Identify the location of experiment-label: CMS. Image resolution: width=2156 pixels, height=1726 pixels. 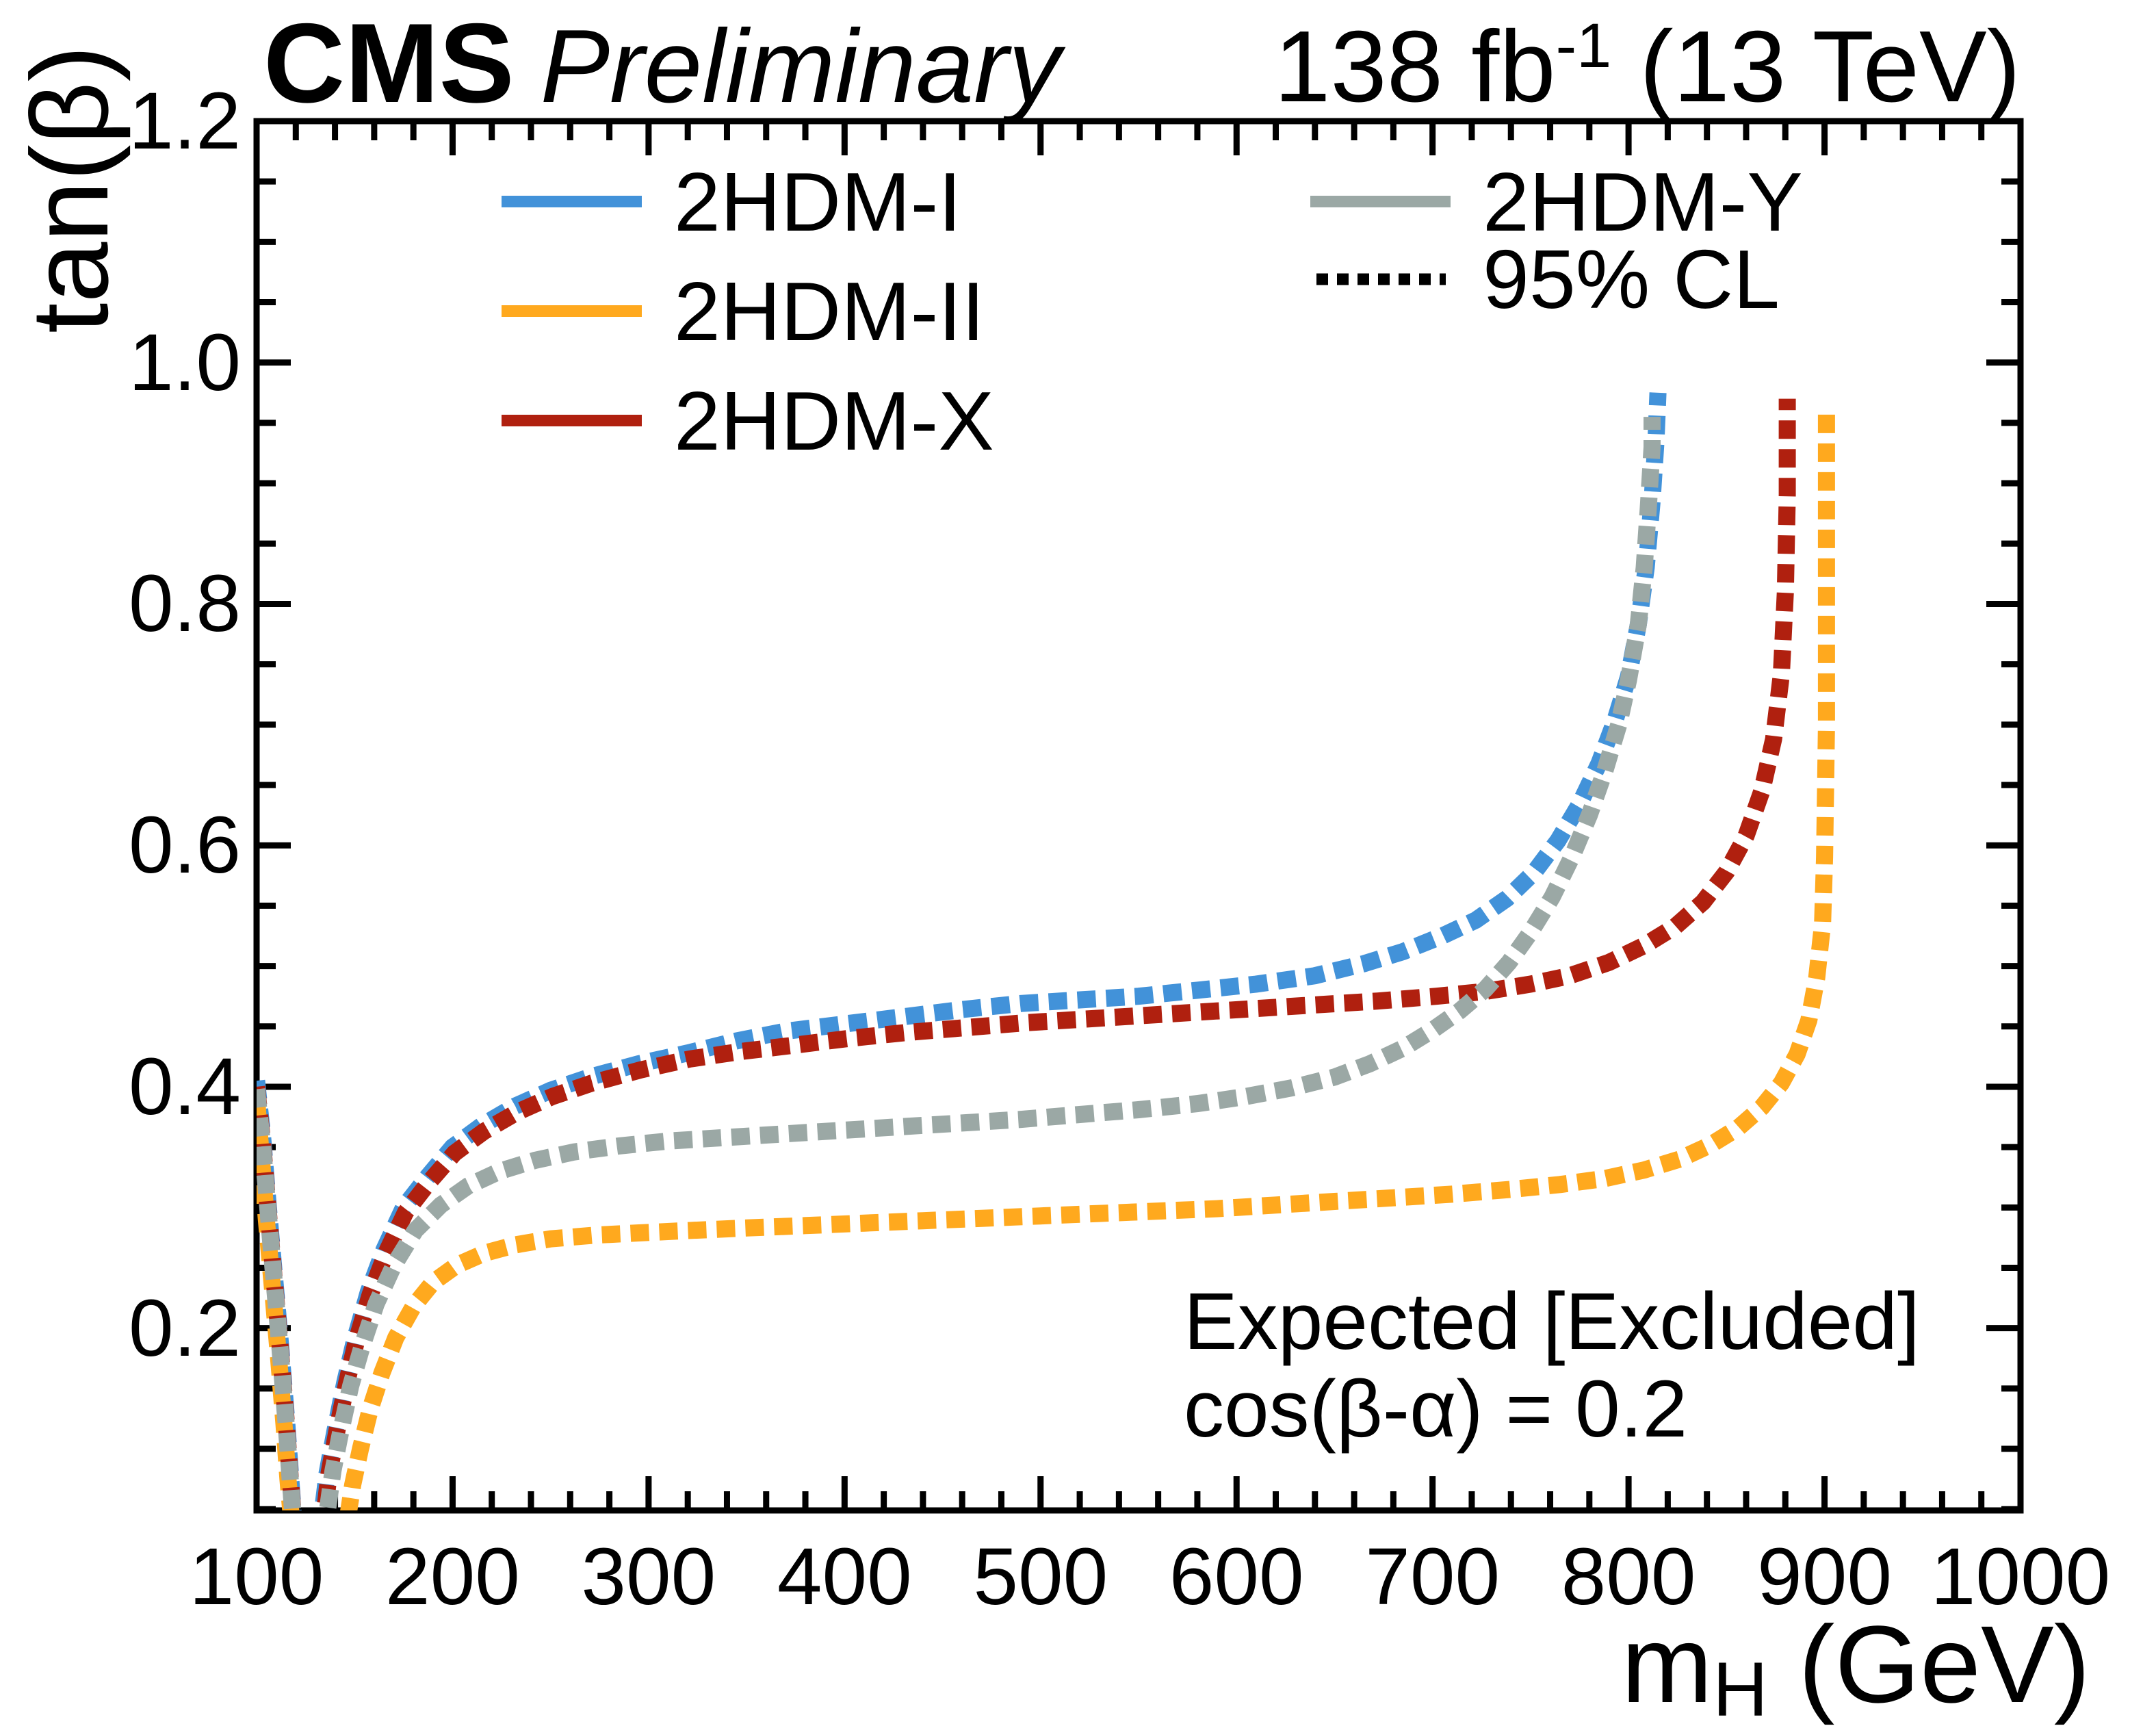
(389, 63).